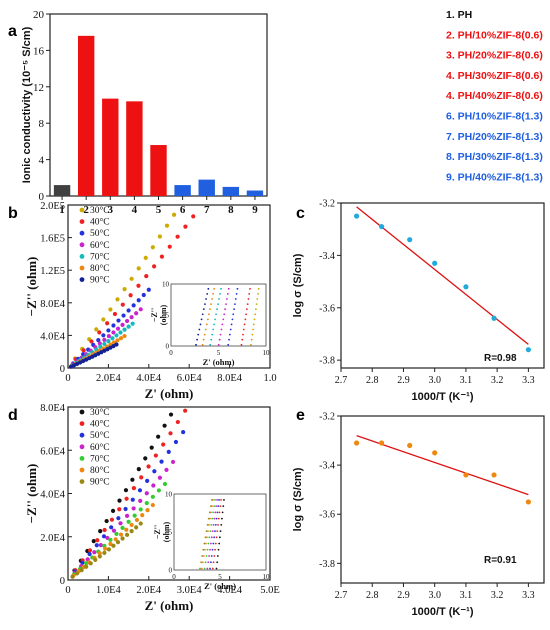  What do you see at coordinates (135, 210) in the screenshot?
I see `x-tick-label: 4` at bounding box center [135, 210].